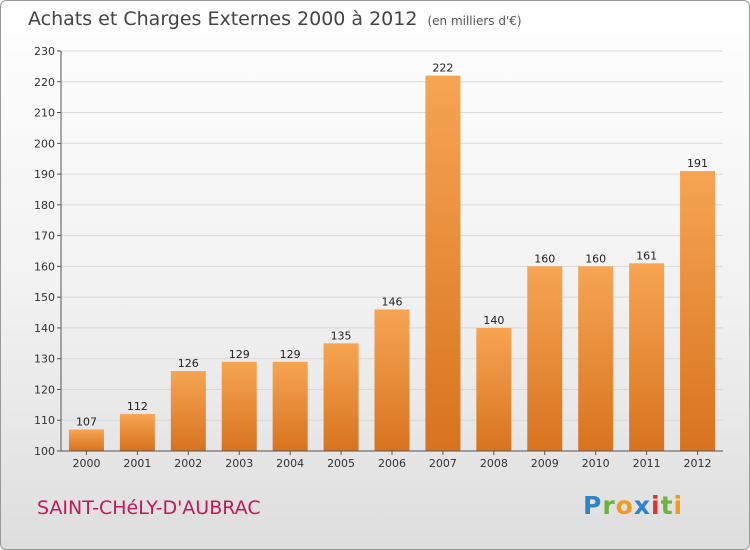 This screenshot has width=750, height=550. I want to click on x-tick-label: 2006, so click(392, 463).